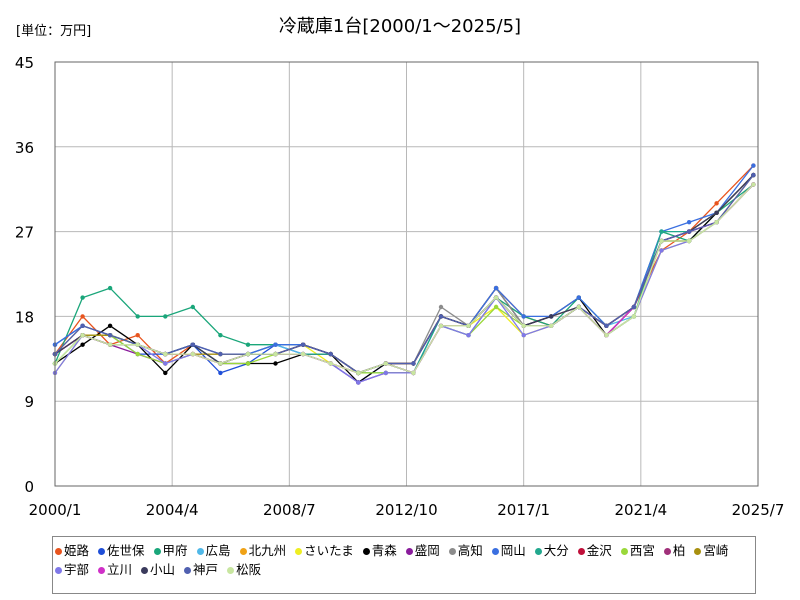 The width and height of the screenshot is (800, 600). What do you see at coordinates (551, 550) in the screenshot?
I see `legend-item: 大分` at bounding box center [551, 550].